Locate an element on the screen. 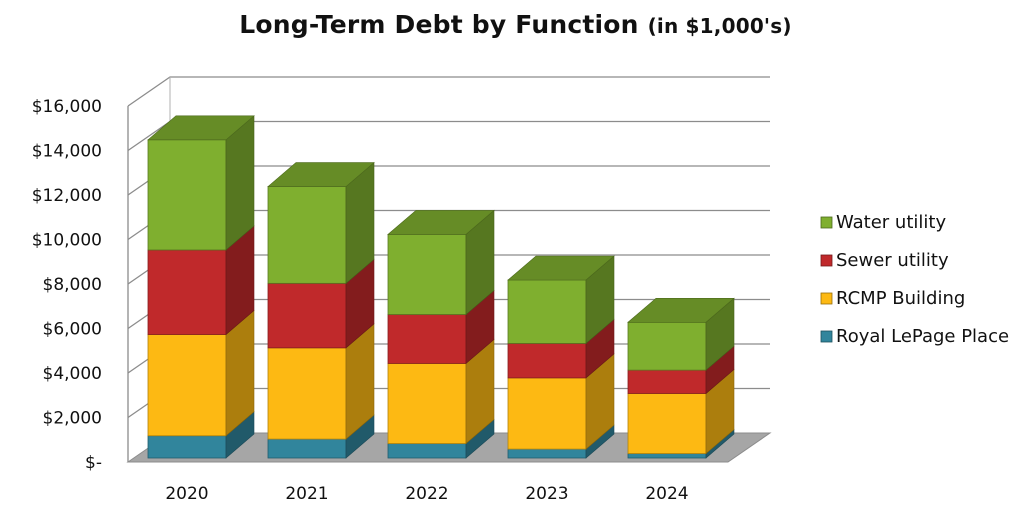 This screenshot has height=517, width=1031. legend-item: Royal LePage Place is located at coordinates (914, 336).